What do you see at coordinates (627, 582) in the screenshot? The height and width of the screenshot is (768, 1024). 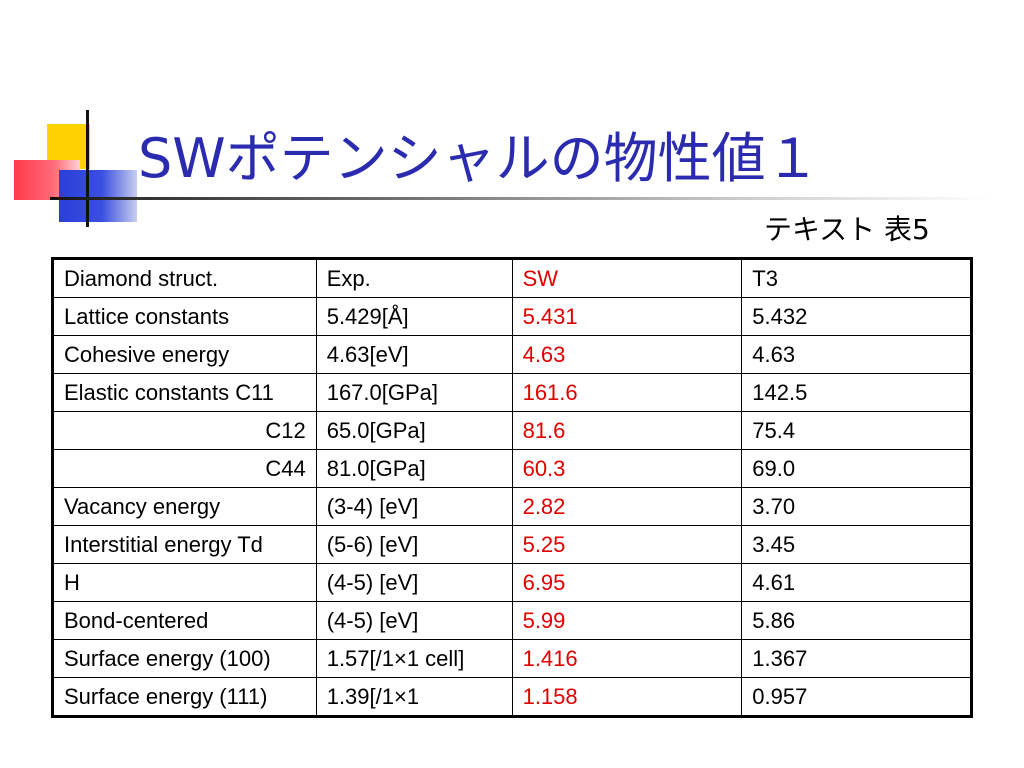 I see `row-sw: 6.95` at bounding box center [627, 582].